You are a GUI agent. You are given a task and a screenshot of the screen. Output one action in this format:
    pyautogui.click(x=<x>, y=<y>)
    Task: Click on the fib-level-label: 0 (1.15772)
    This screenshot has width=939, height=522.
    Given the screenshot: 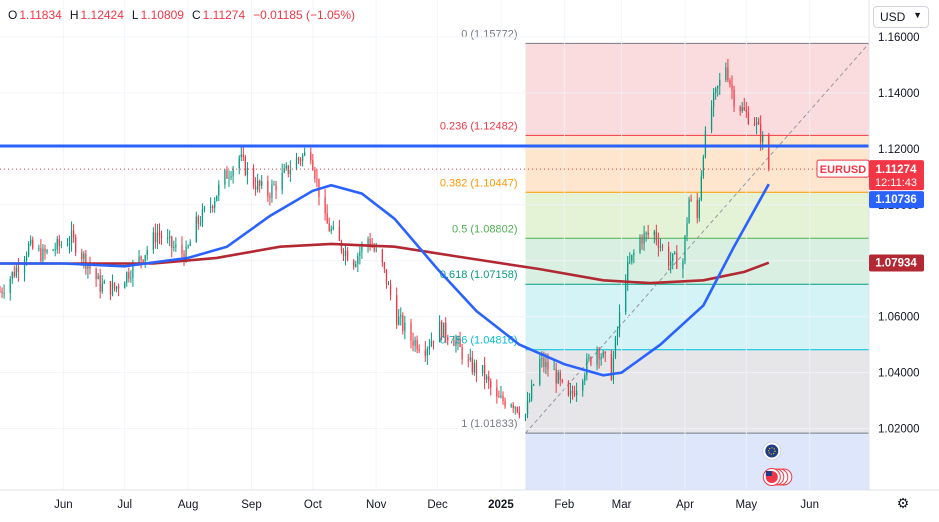 What is the action you would take?
    pyautogui.click(x=489, y=34)
    